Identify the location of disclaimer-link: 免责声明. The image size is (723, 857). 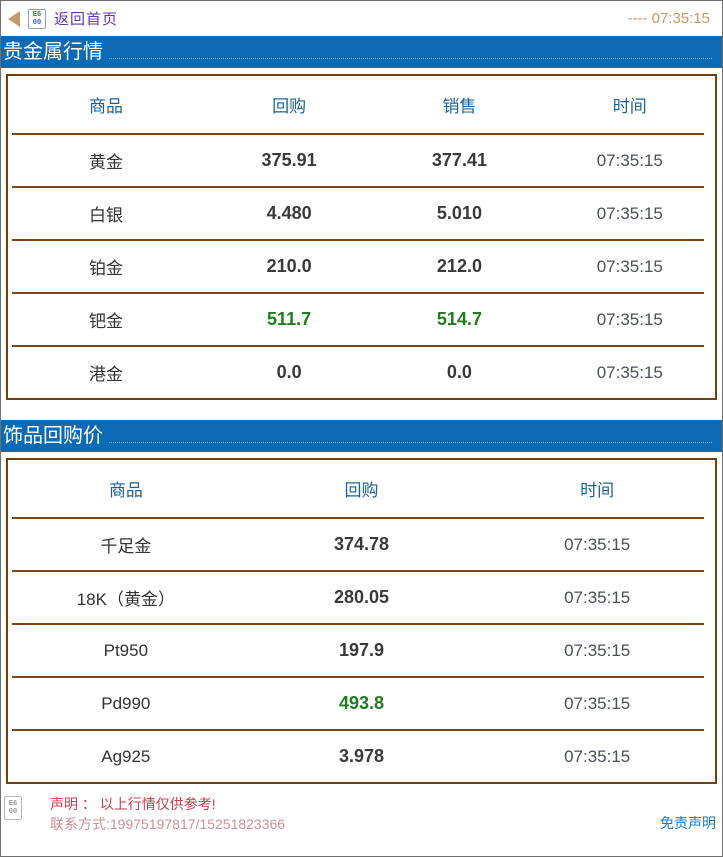
(688, 823).